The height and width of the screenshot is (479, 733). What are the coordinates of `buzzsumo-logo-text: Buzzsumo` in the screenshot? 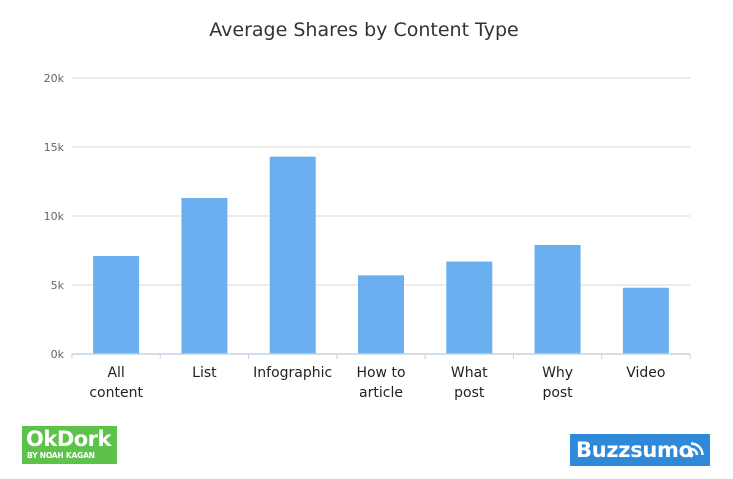 It's located at (634, 450).